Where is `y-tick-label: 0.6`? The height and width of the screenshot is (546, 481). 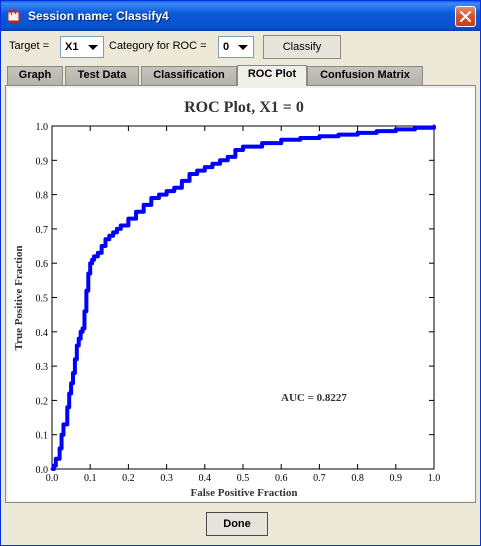 y-tick-label: 0.6 is located at coordinates (42, 264).